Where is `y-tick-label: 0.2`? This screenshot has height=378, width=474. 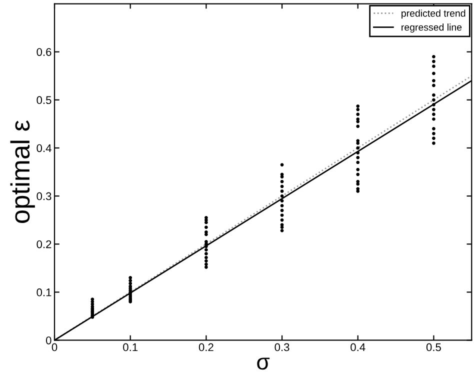
y-tick-label: 0.2 is located at coordinates (44, 244).